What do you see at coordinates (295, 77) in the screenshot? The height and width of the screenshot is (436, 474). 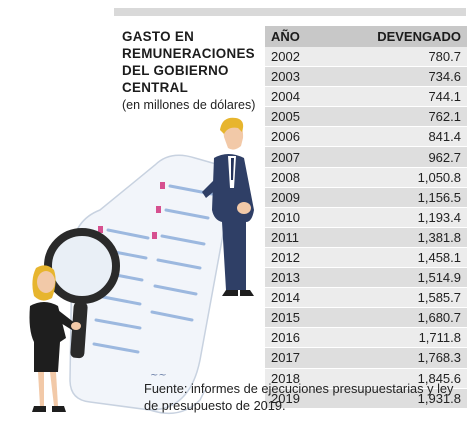 I see `year-cell: 2003` at bounding box center [295, 77].